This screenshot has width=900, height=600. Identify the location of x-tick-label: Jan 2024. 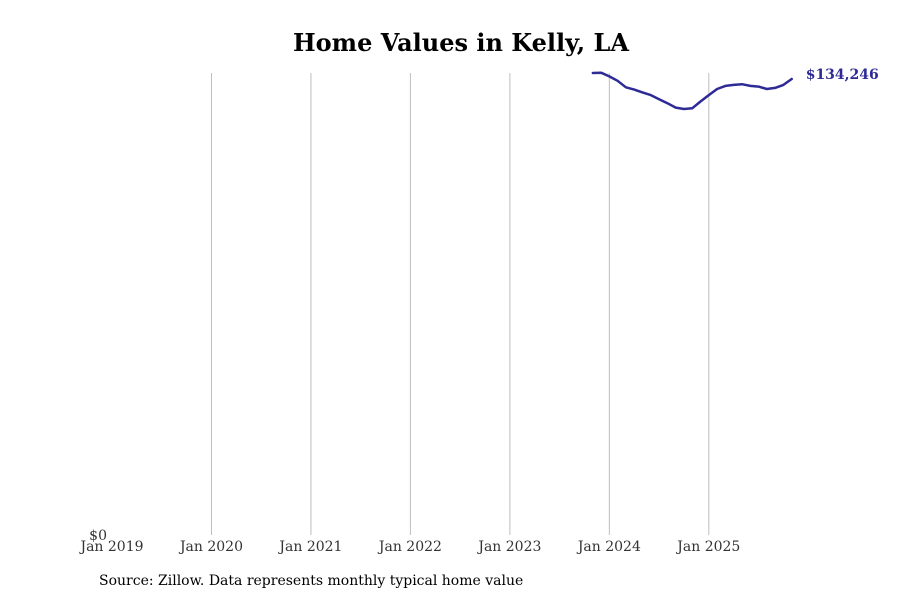
(608, 547).